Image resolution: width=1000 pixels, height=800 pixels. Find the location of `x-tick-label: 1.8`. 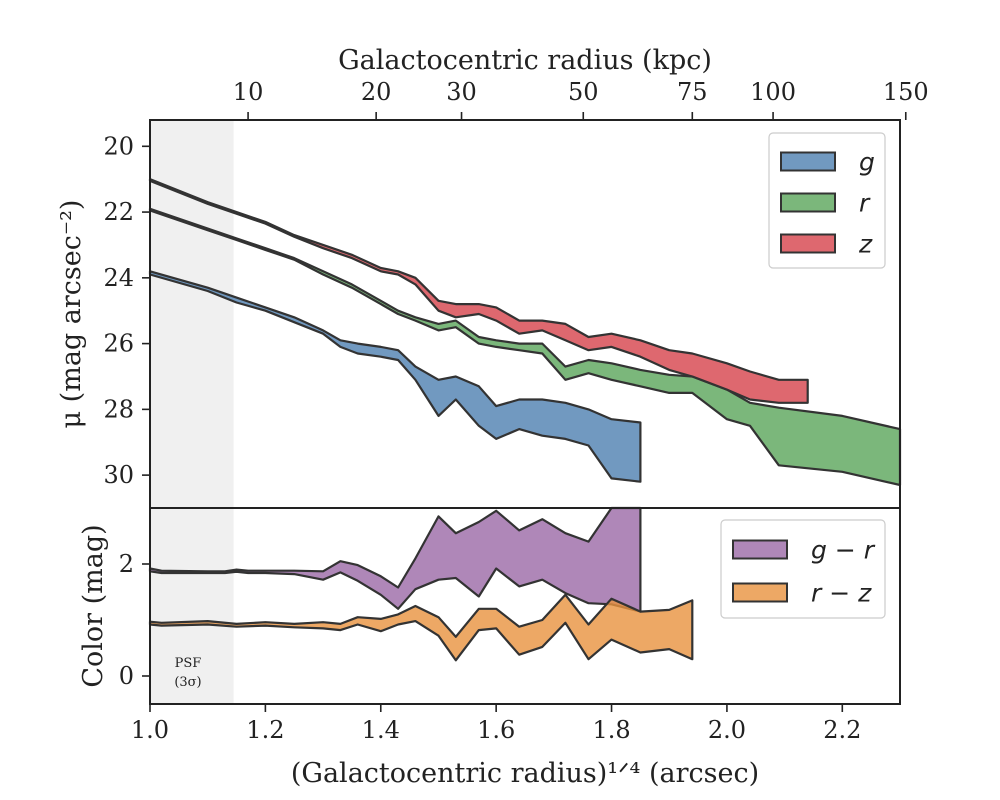

x-tick-label: 1.8 is located at coordinates (611, 730).